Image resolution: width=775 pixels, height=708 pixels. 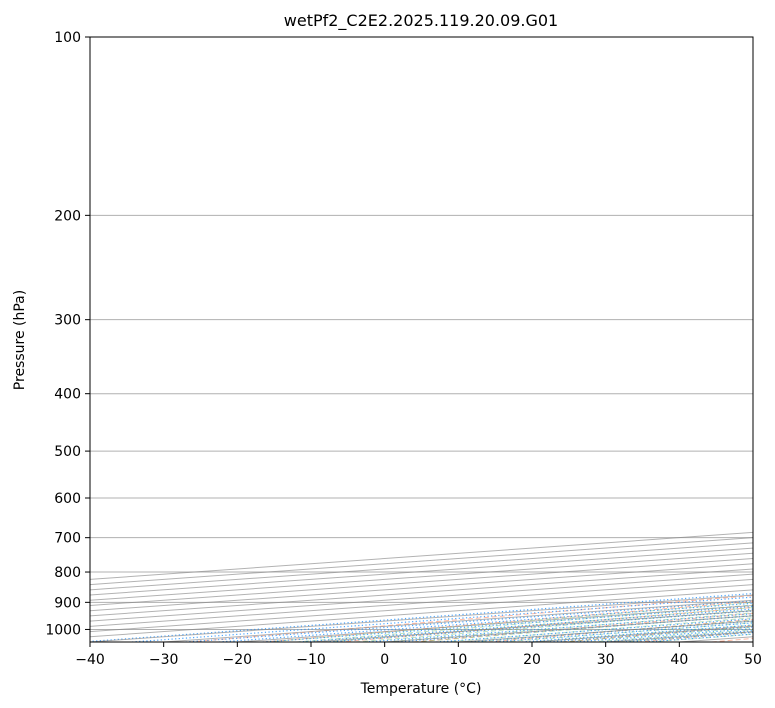 What do you see at coordinates (532, 660) in the screenshot?
I see `x-tick-label: 20` at bounding box center [532, 660].